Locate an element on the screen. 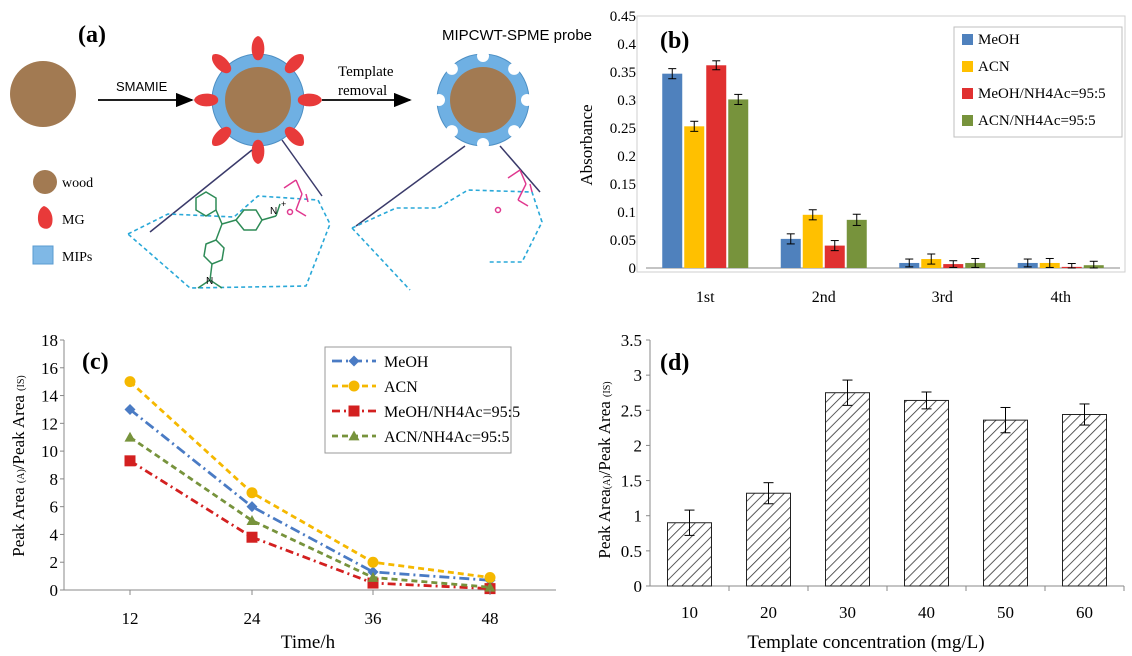 Image resolution: width=1132 pixels, height=656 pixels. panel-c-xtick-label: 48 is located at coordinates (490, 618).